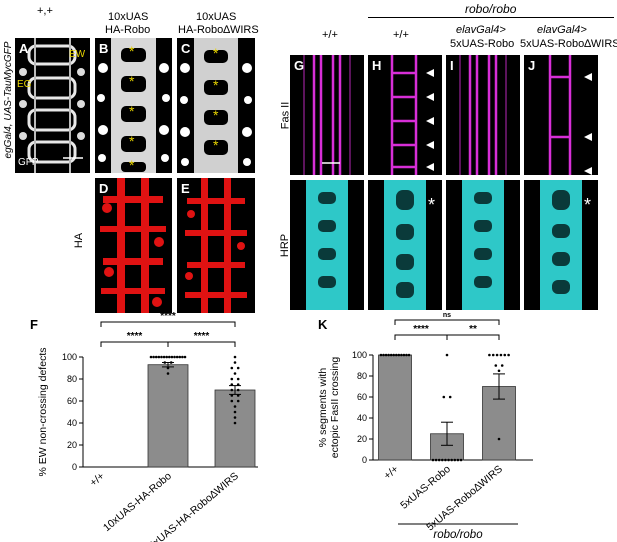  I want to click on x-tick-label: 10xUAS-HA-Robo, so click(137, 502).